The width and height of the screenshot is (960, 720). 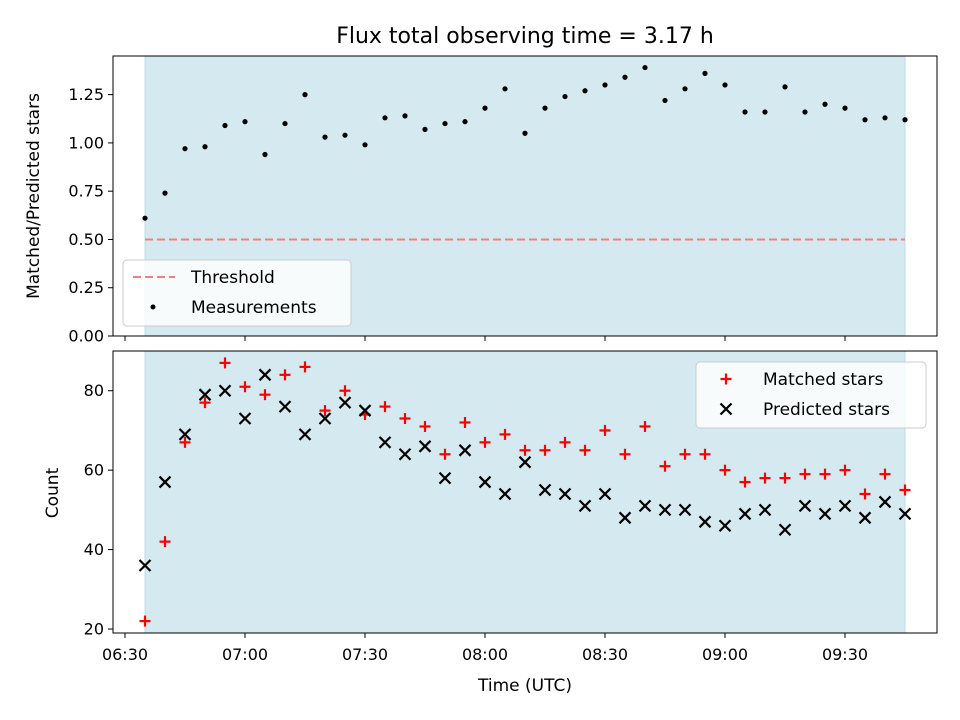 I want to click on bottom-legend: Matched stars Predicted stars, so click(x=811, y=395).